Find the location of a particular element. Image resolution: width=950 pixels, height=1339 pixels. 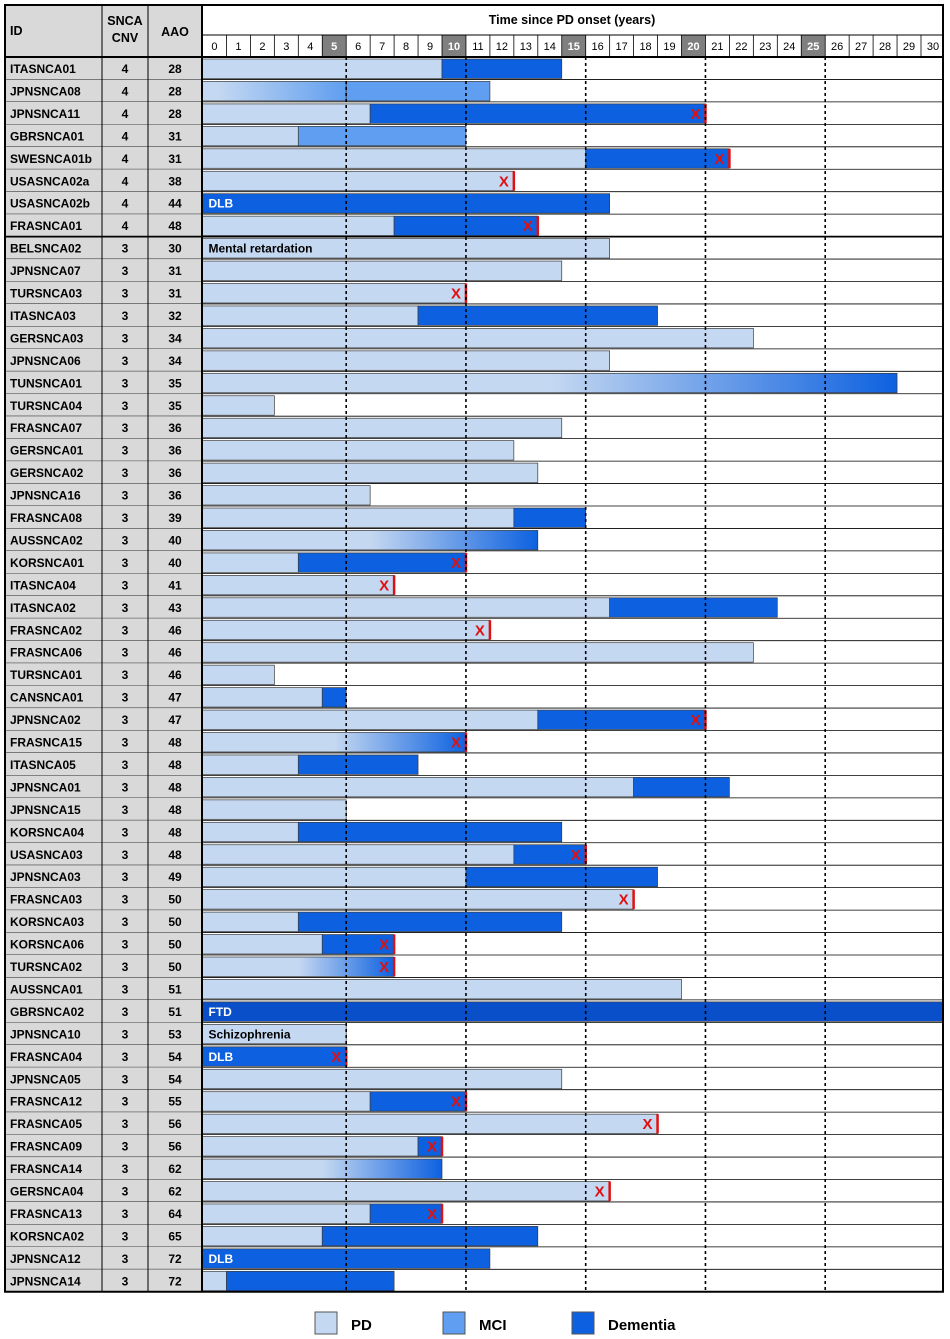

table-row: FRASNCA13 3 64 X is located at coordinates (474, 1213).